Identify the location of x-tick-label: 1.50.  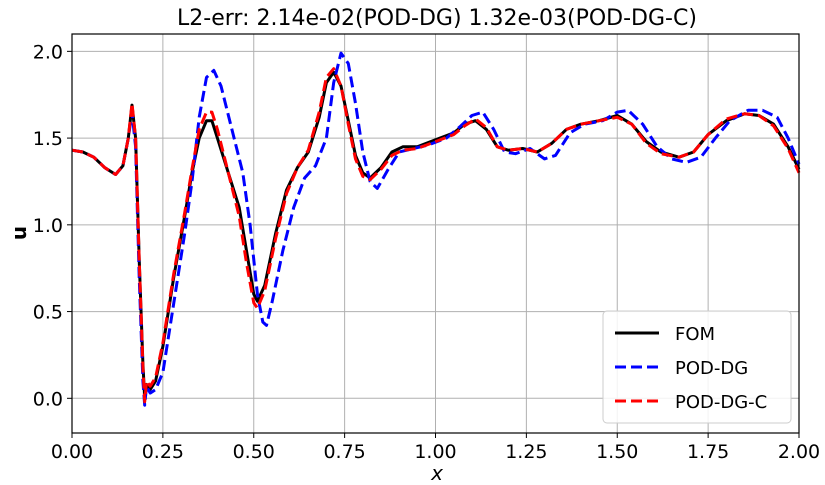
(617, 452).